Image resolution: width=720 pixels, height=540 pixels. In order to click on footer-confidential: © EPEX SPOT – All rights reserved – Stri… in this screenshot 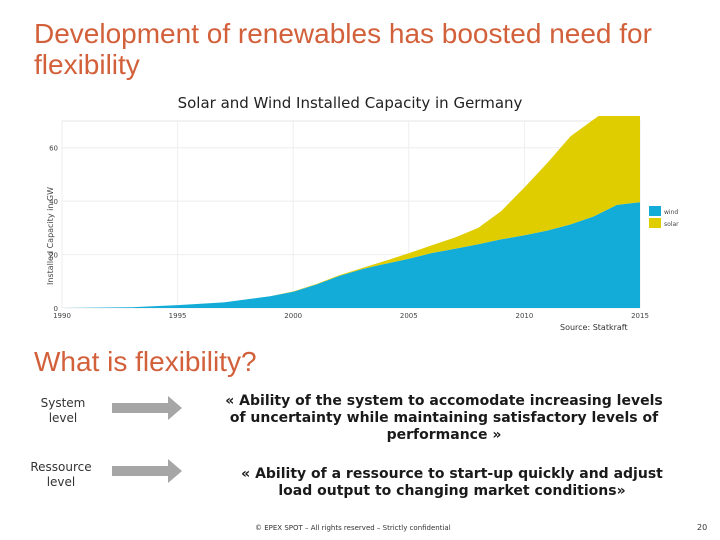, I will do `click(353, 528)`.